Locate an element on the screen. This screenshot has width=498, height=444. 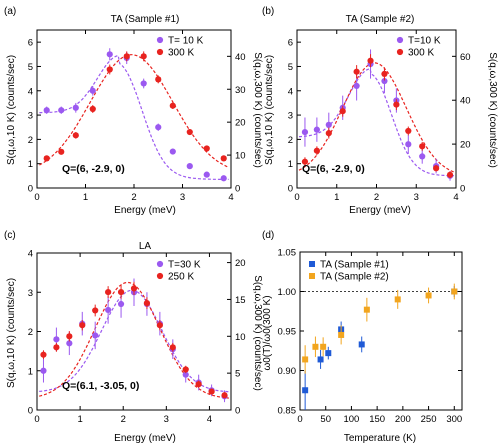
panel-b-xtick-label: 0 is located at coordinates (296, 197).